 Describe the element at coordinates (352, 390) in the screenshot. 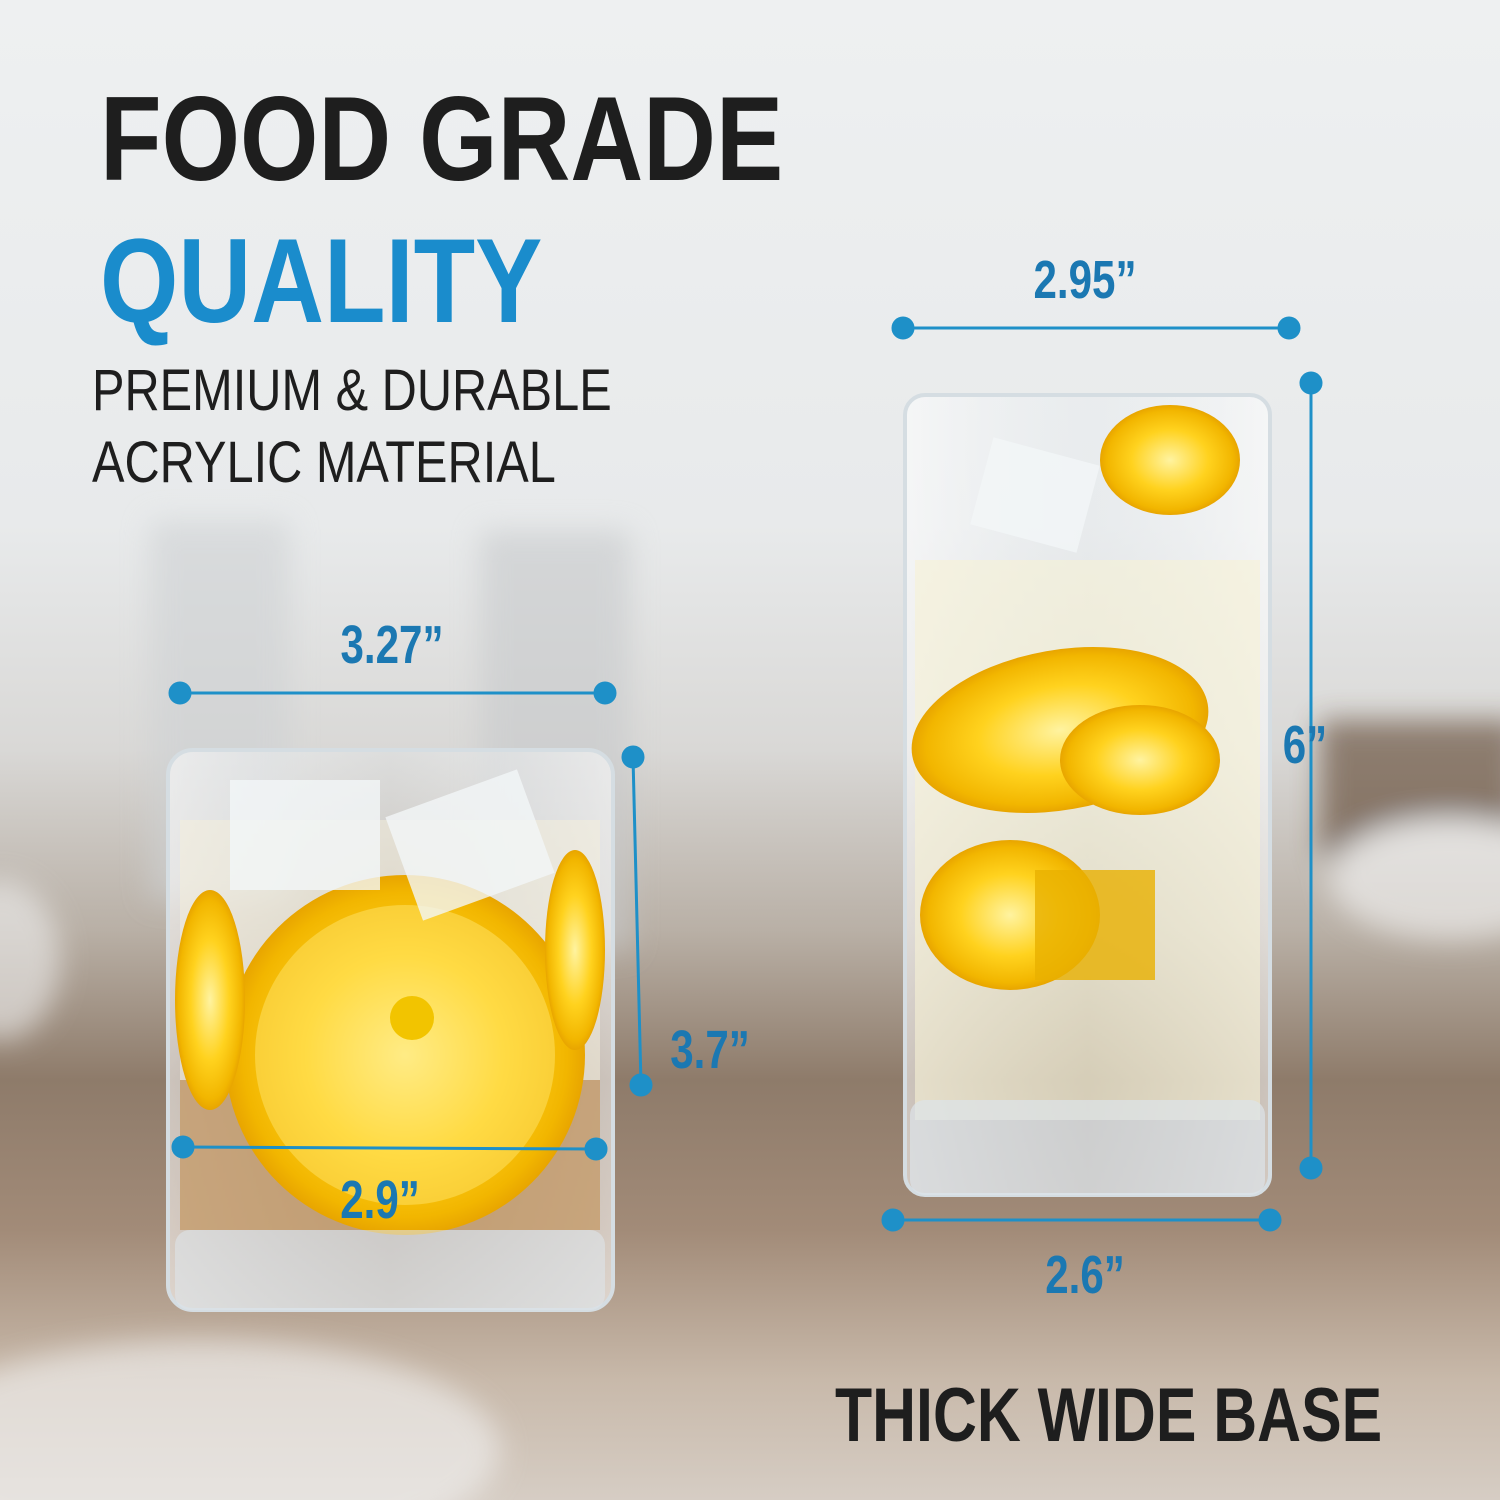

I see `subheadline-line1: PREMIUM & DURABLE` at that location.